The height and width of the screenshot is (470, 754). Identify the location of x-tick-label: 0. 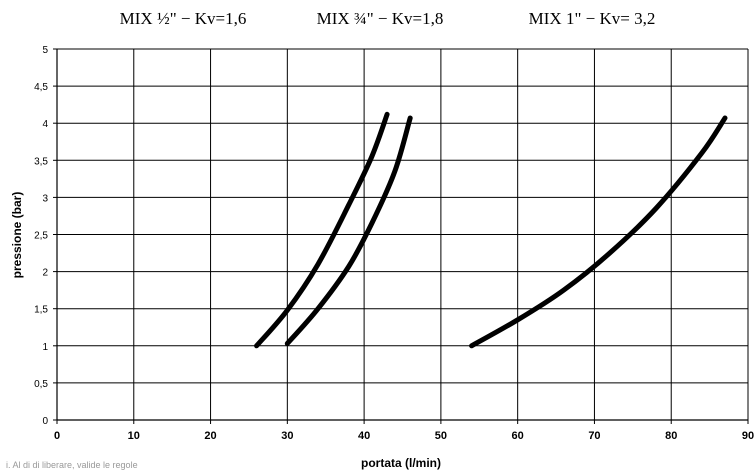
(57, 436).